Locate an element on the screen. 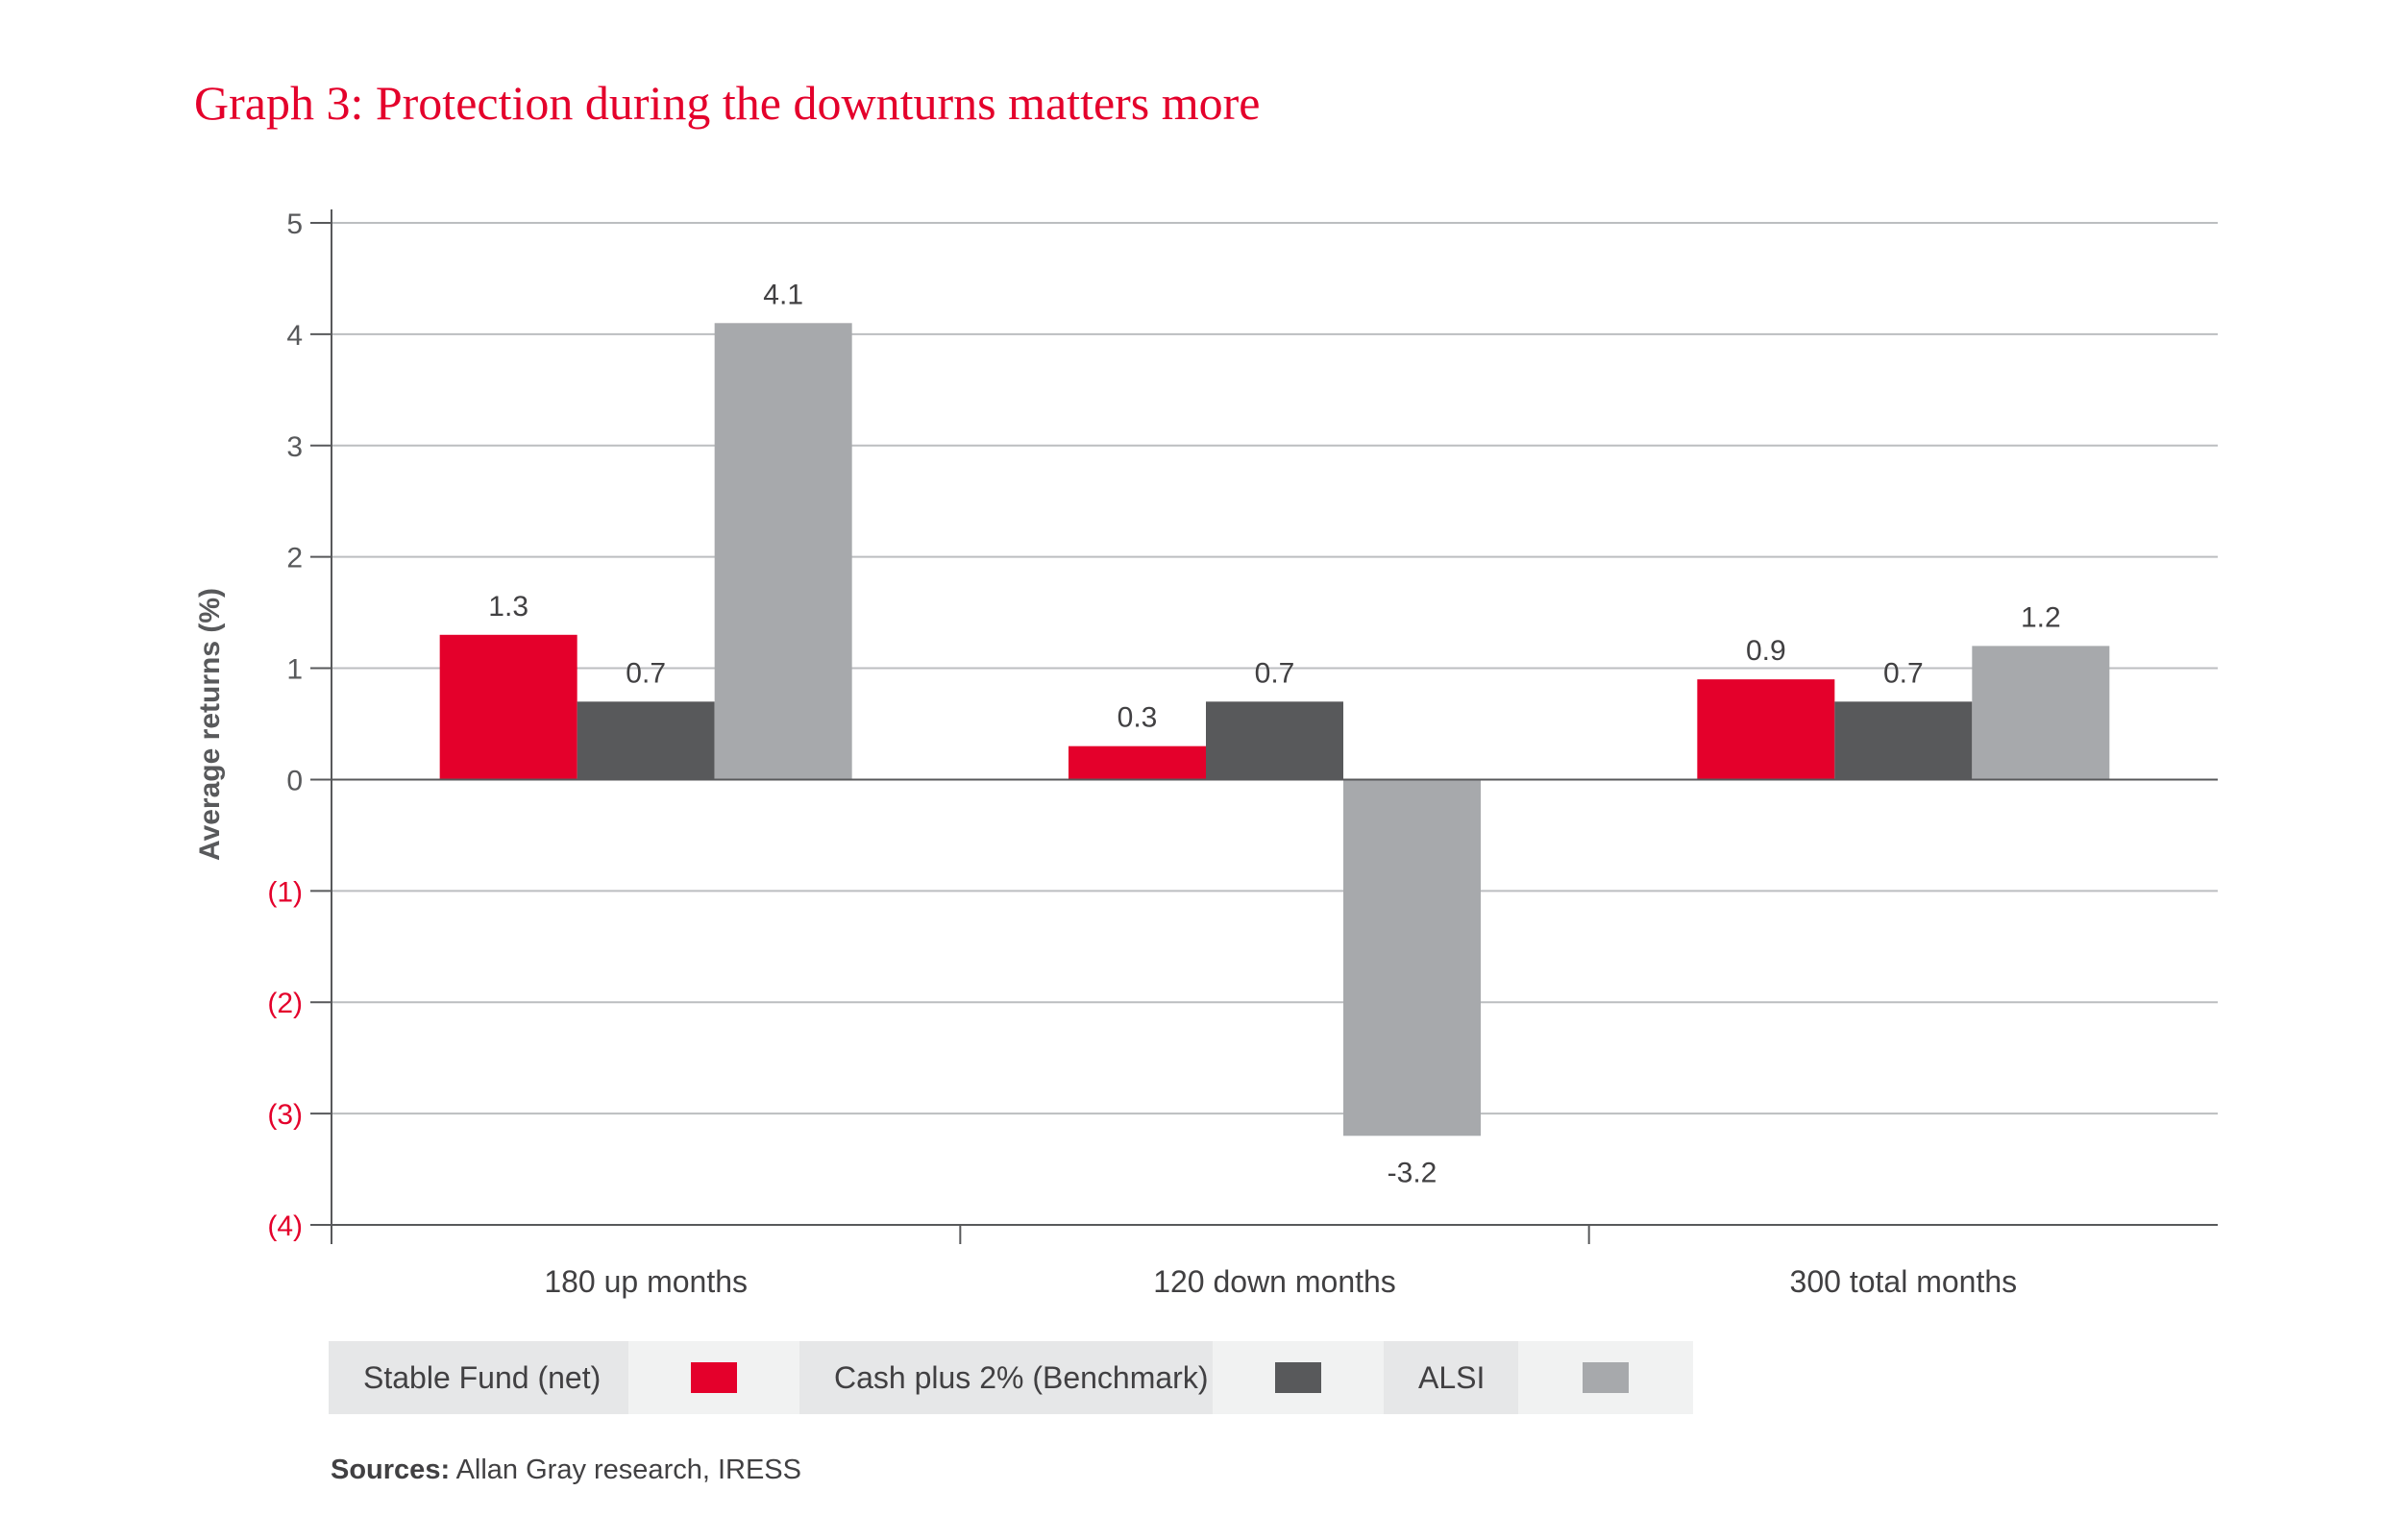 The image size is (2383, 1540). data-label: 1.2 is located at coordinates (2041, 617).